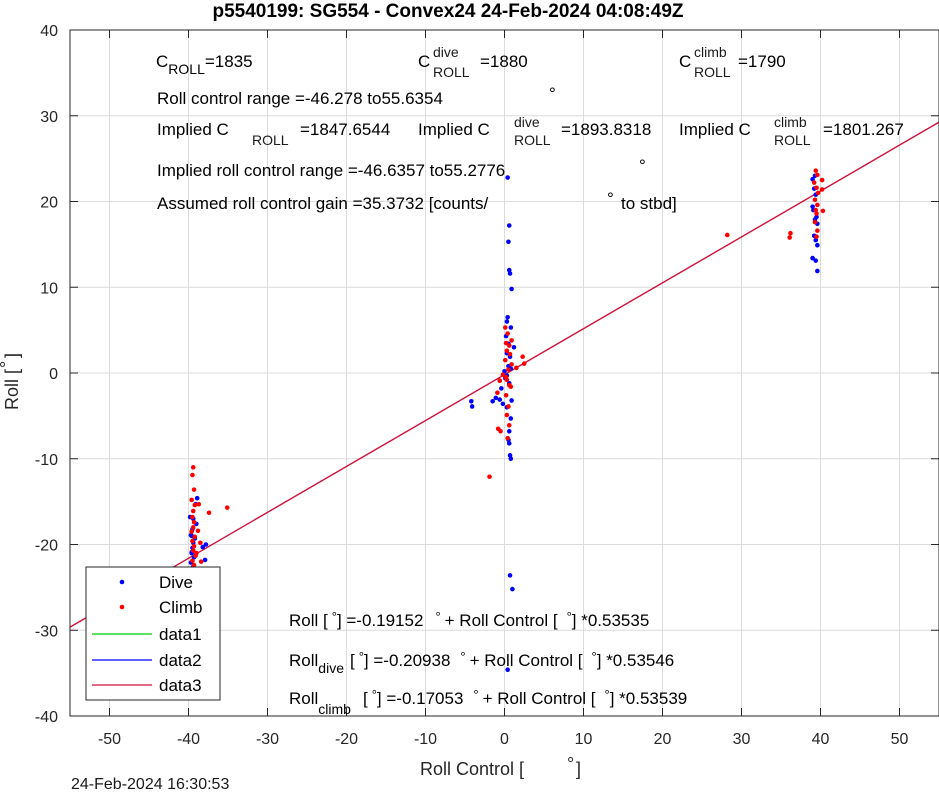 Image resolution: width=939 pixels, height=792 pixels. What do you see at coordinates (900, 739) in the screenshot?
I see `x-tick-label: 50` at bounding box center [900, 739].